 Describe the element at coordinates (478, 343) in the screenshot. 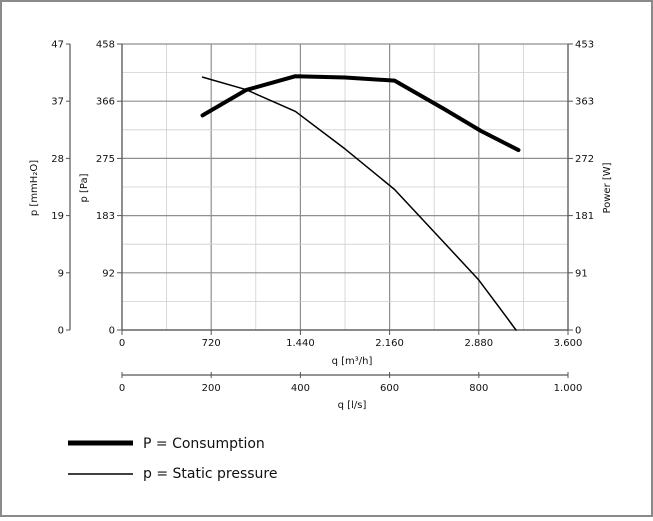

I see `x-primary-tick-label: 2.880` at that location.